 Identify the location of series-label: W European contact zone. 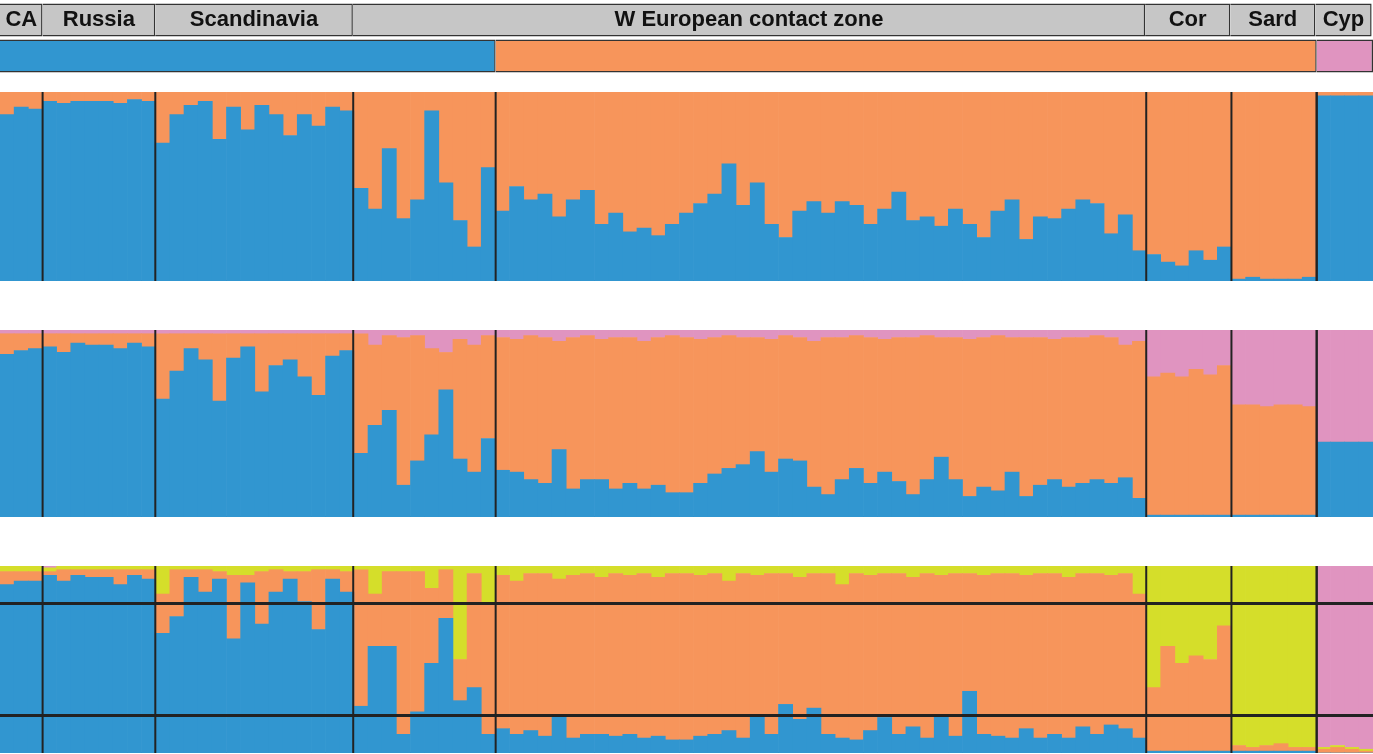
(749, 19).